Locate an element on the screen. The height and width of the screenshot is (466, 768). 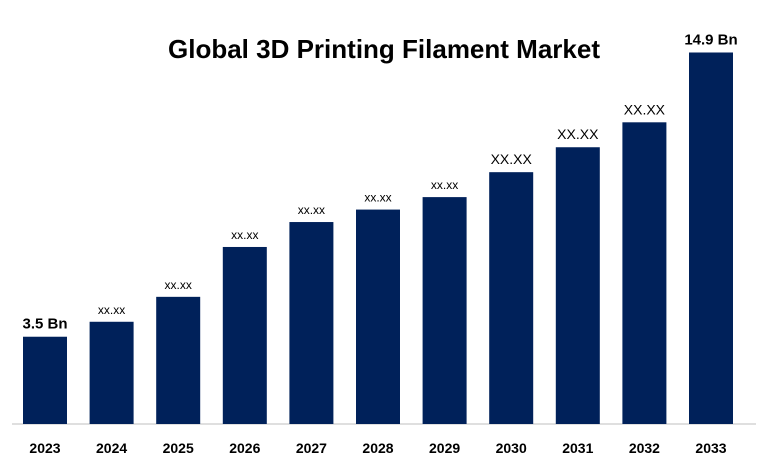
x-tick-label-2023: 2023 is located at coordinates (44, 448).